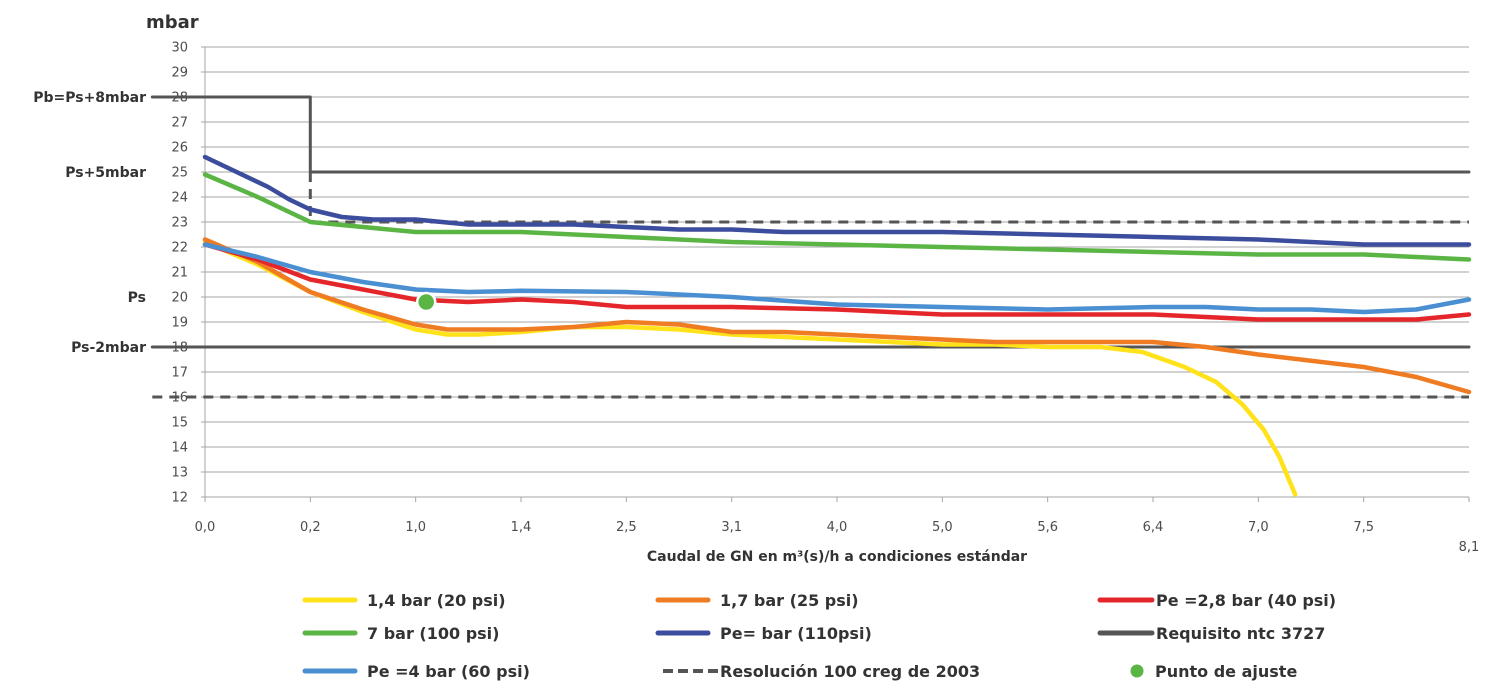 This screenshot has width=1509, height=689. What do you see at coordinates (1240, 633) in the screenshot?
I see `legend-label: Requisito ntc 3727` at bounding box center [1240, 633].